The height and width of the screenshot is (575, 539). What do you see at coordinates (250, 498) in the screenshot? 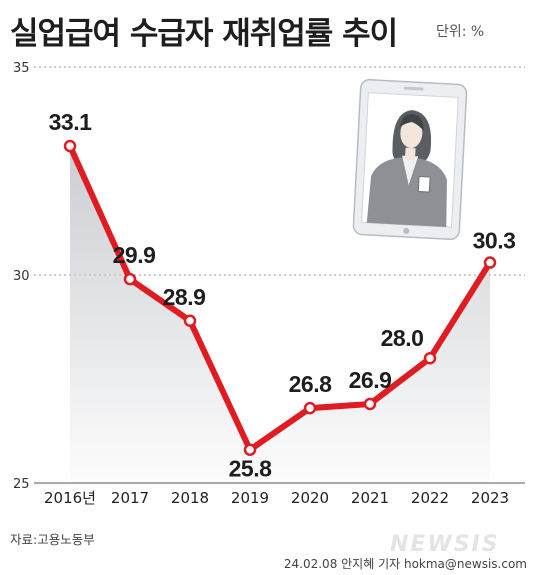
I see `x-tick-label: 2019` at bounding box center [250, 498].